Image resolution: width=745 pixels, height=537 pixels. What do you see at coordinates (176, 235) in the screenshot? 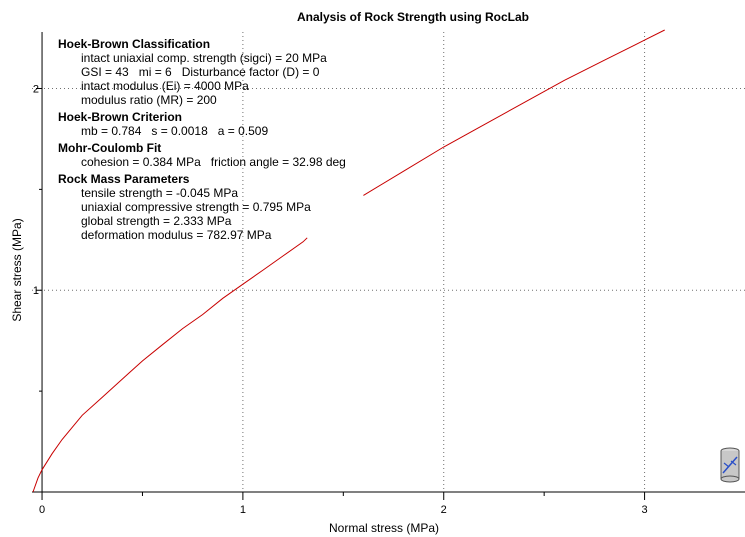
I see `info-parameter: deformation modulus = 782.97 MPa` at bounding box center [176, 235].